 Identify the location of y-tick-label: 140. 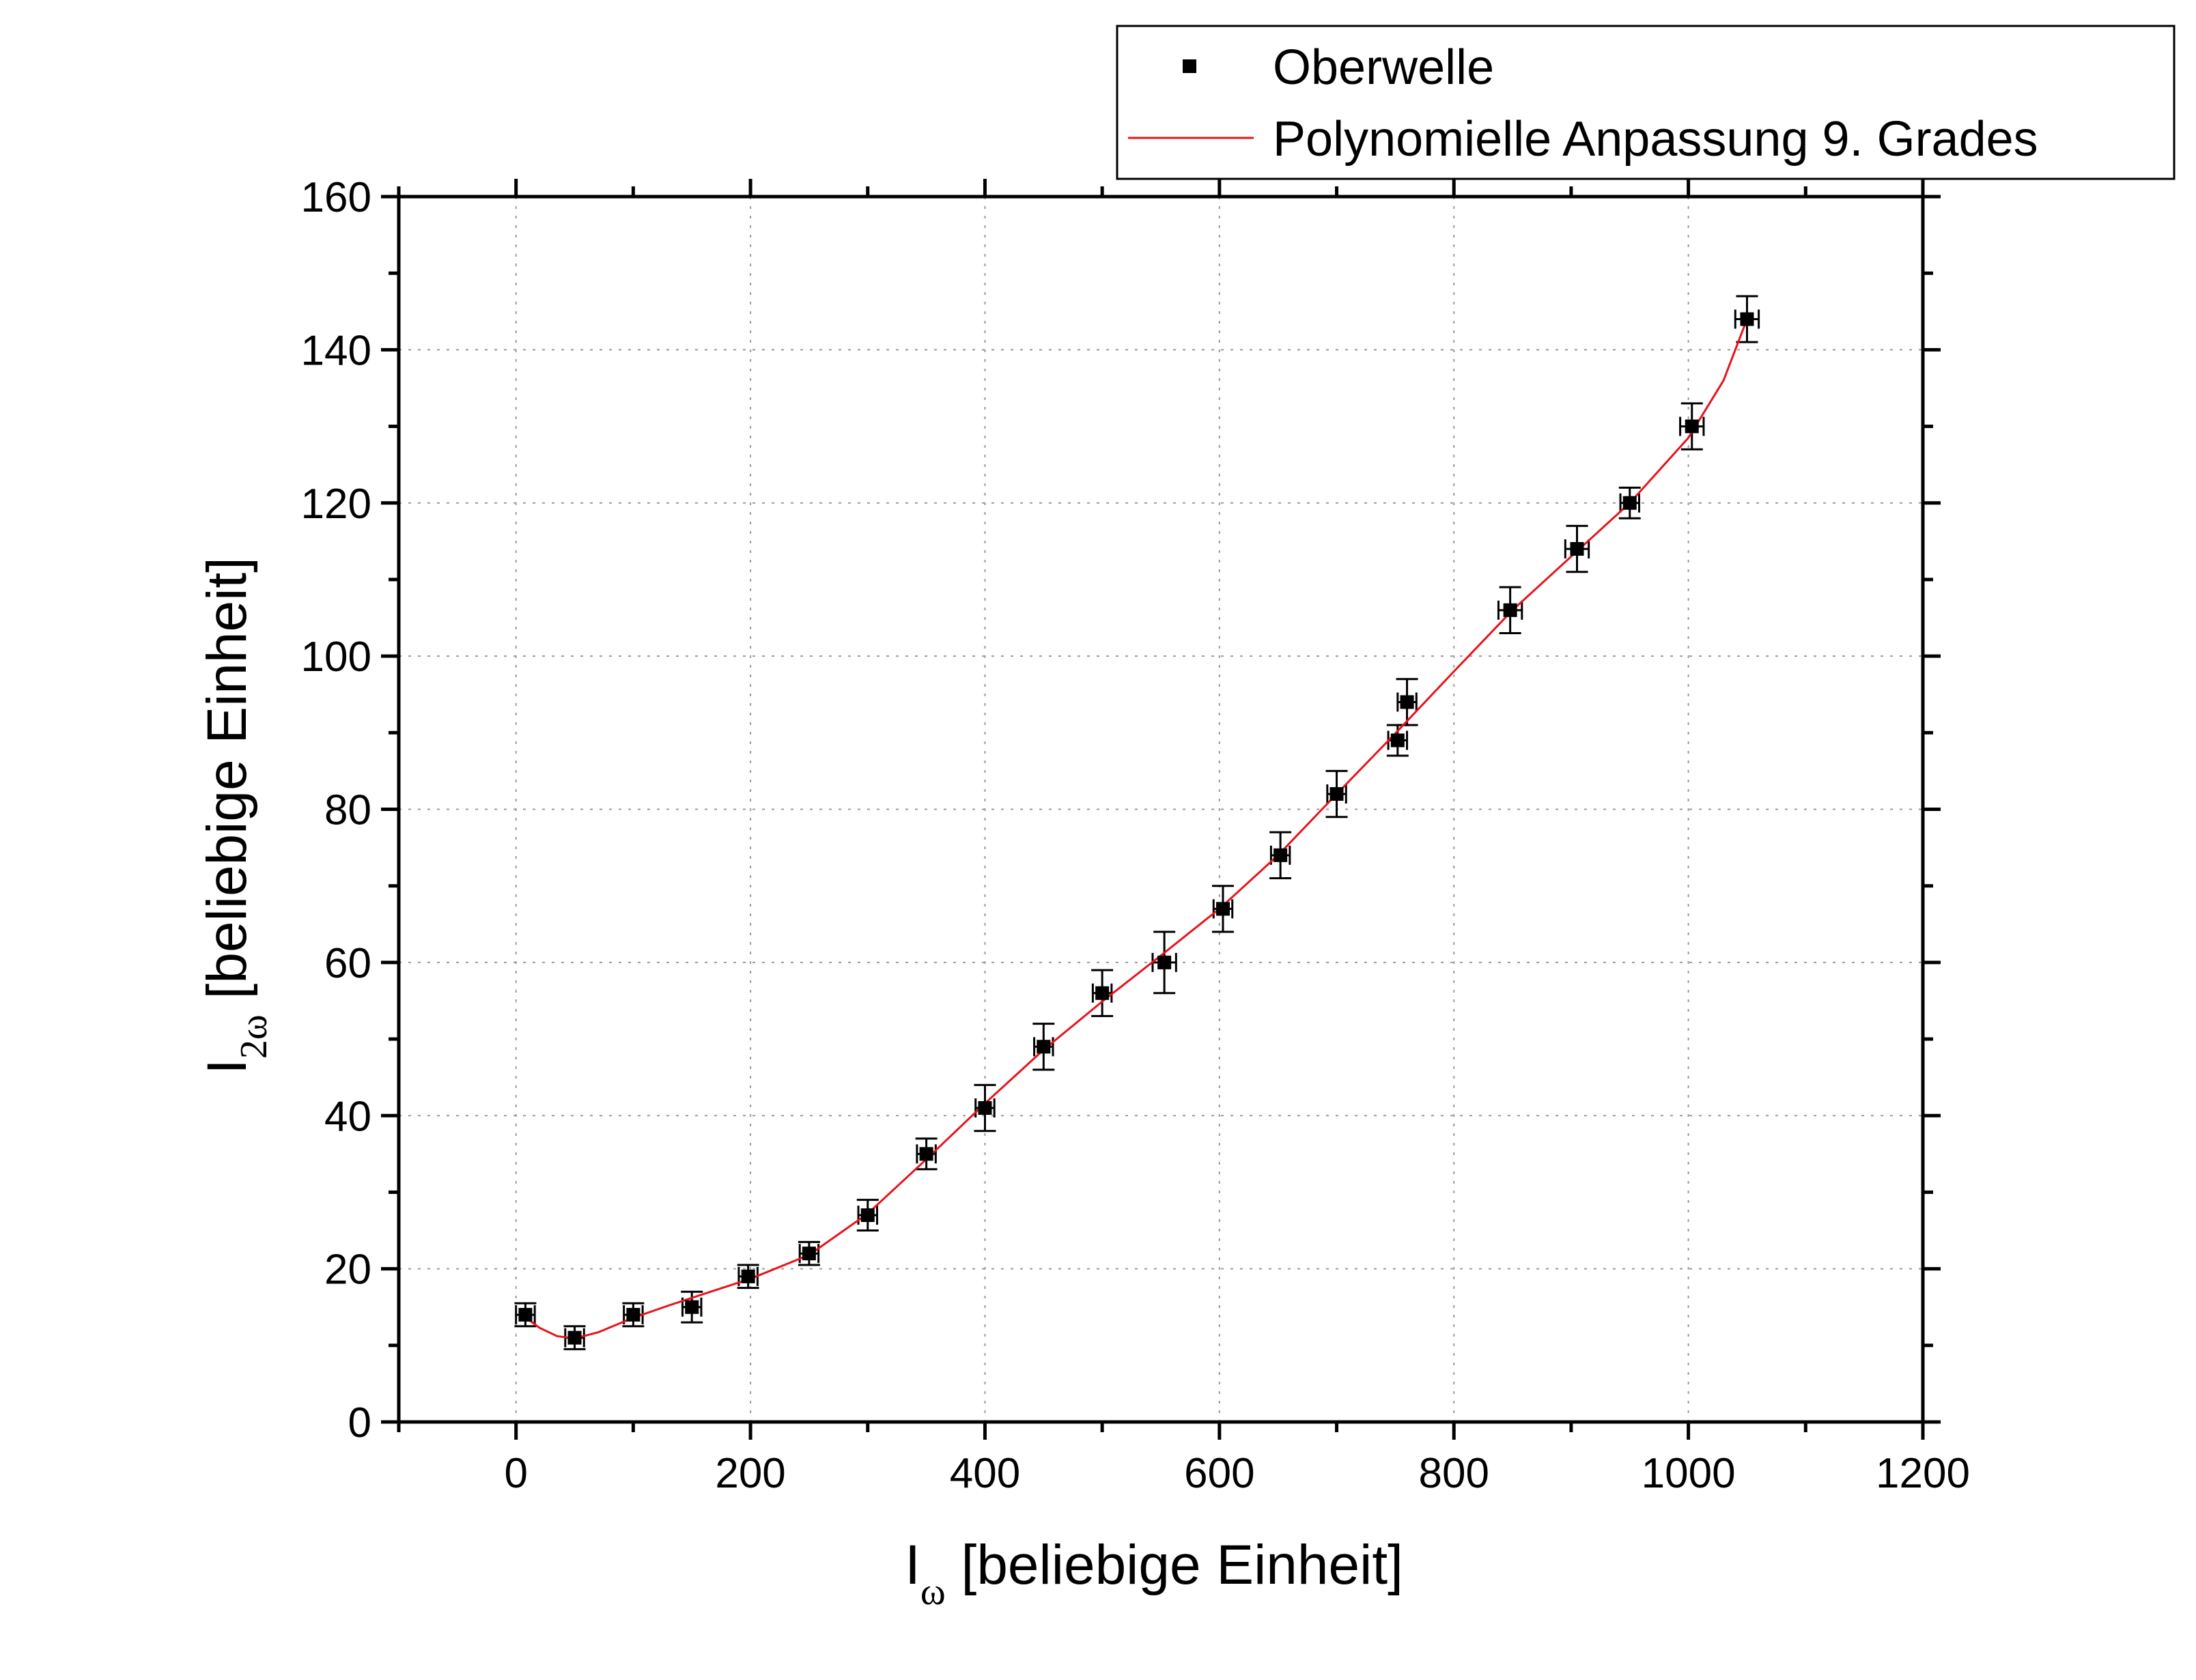
(336, 350).